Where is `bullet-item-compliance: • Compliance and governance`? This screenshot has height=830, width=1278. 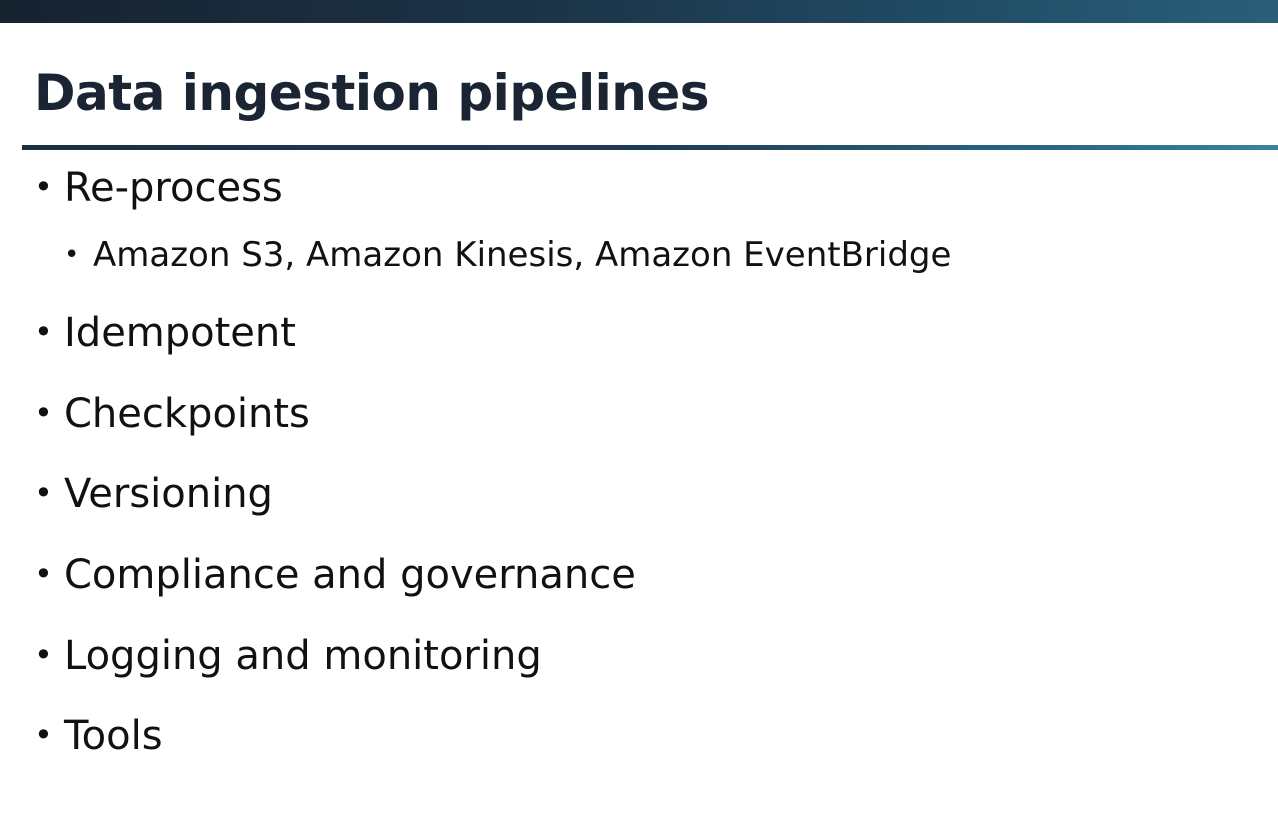
bullet-item-compliance: • Compliance and governance is located at coordinates (335, 574).